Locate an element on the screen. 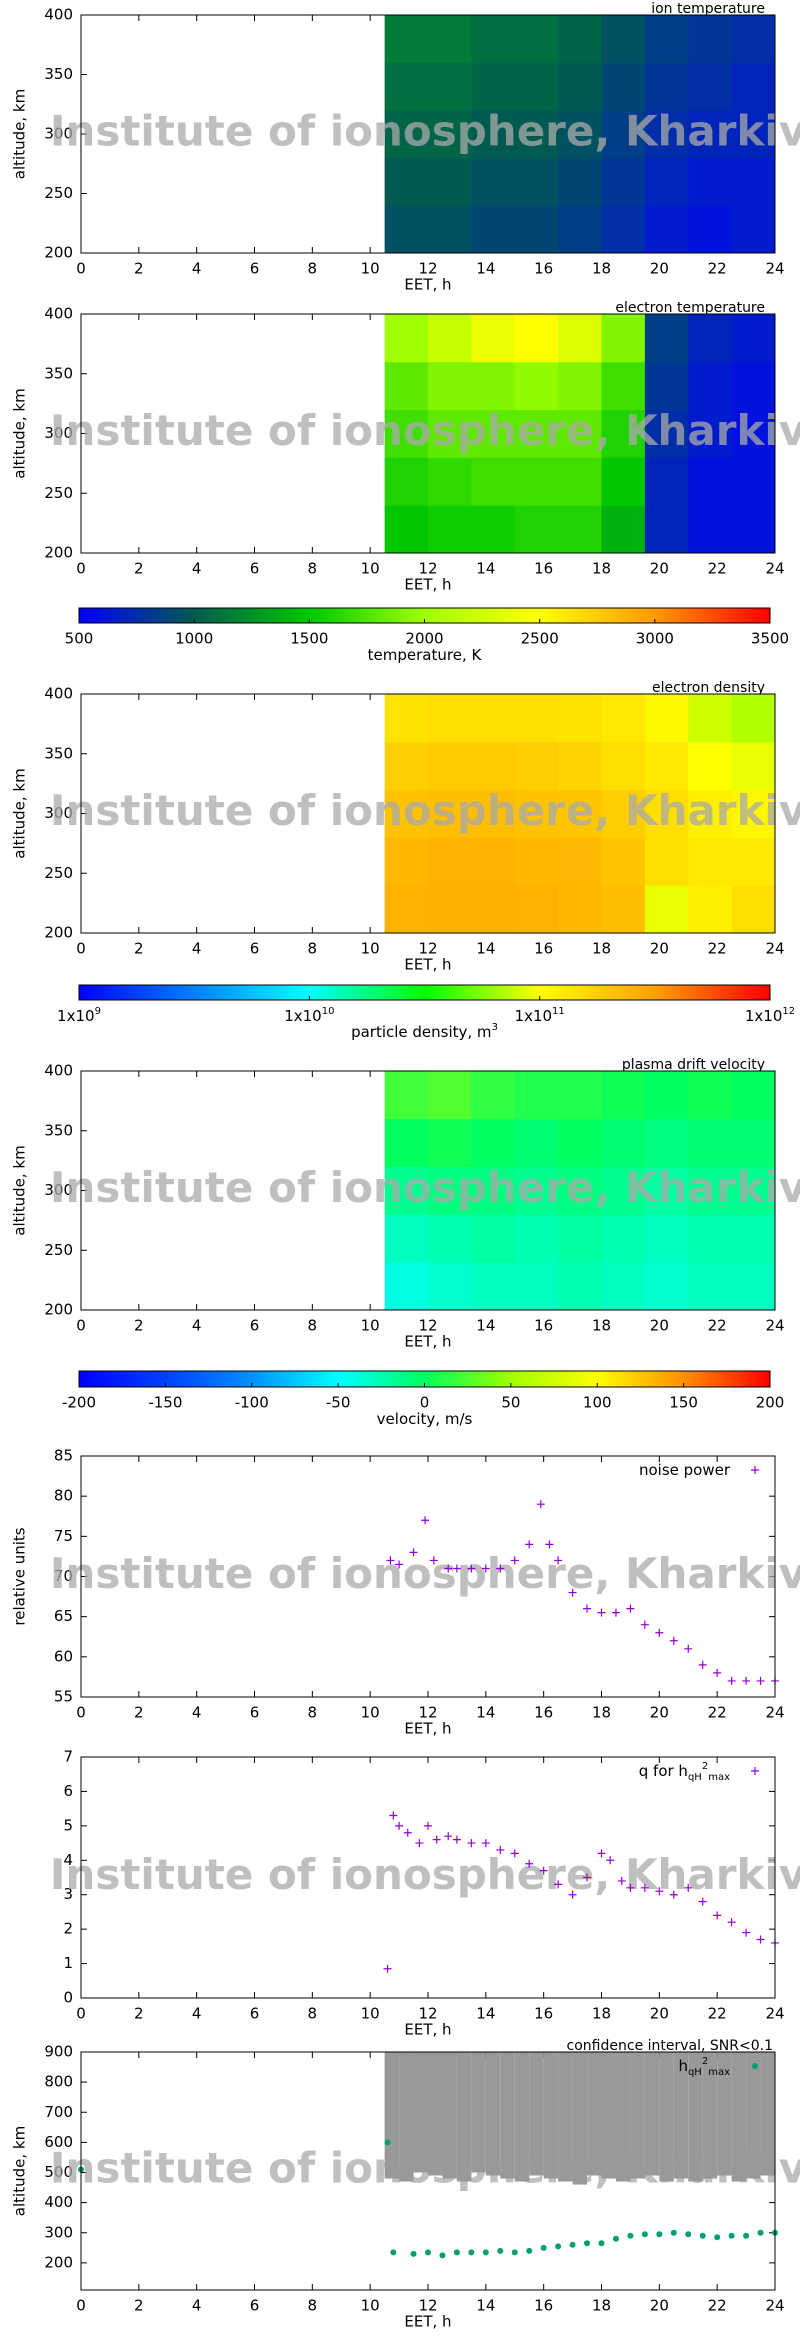 The width and height of the screenshot is (800, 2337). colorbar-label: particle density, m3 is located at coordinates (424, 1031).